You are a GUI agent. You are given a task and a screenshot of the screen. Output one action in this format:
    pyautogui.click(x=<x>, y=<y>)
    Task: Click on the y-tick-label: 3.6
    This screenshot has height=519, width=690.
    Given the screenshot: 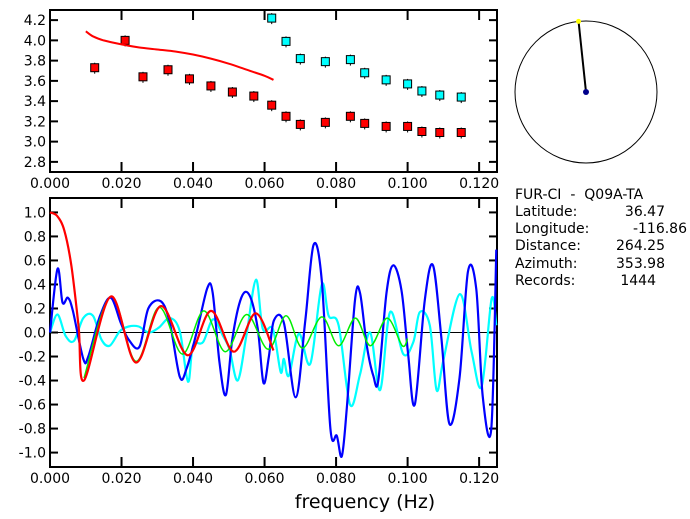 What is the action you would take?
    pyautogui.click(x=35, y=82)
    